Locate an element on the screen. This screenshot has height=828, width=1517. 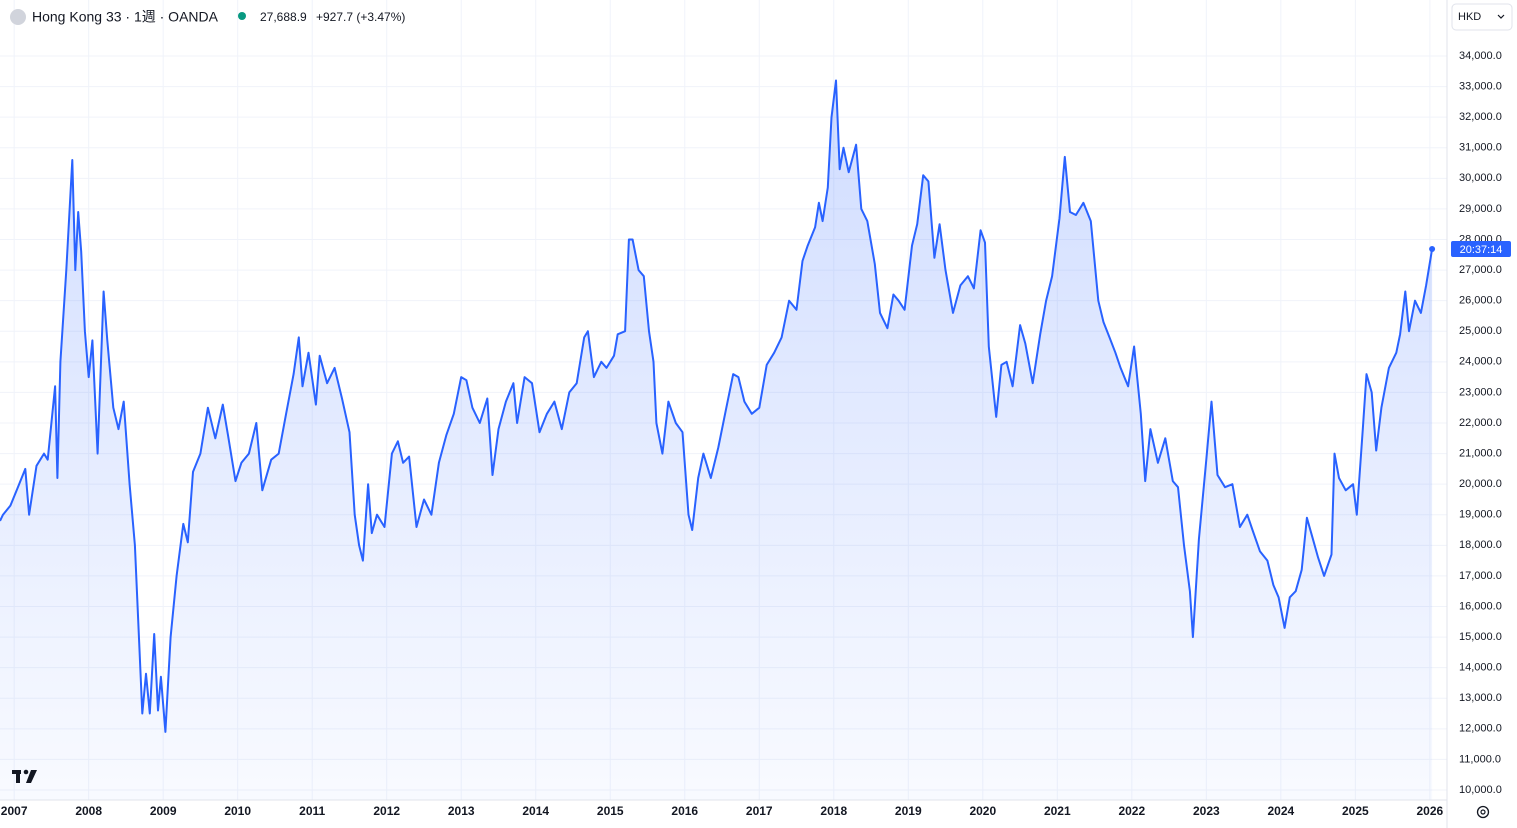
logo is located at coordinates (24, 776).